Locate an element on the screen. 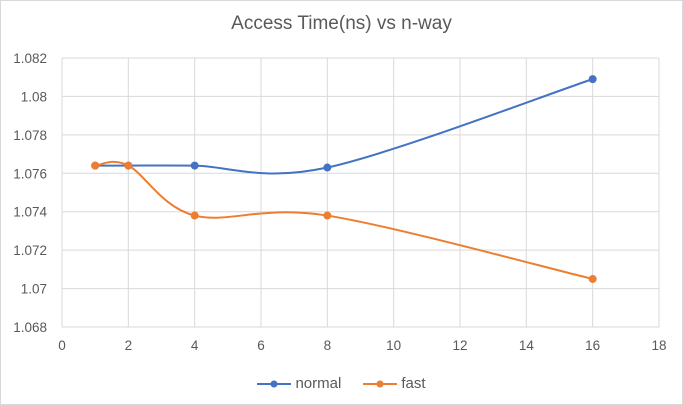  x-tick-label: 0 is located at coordinates (62, 345).